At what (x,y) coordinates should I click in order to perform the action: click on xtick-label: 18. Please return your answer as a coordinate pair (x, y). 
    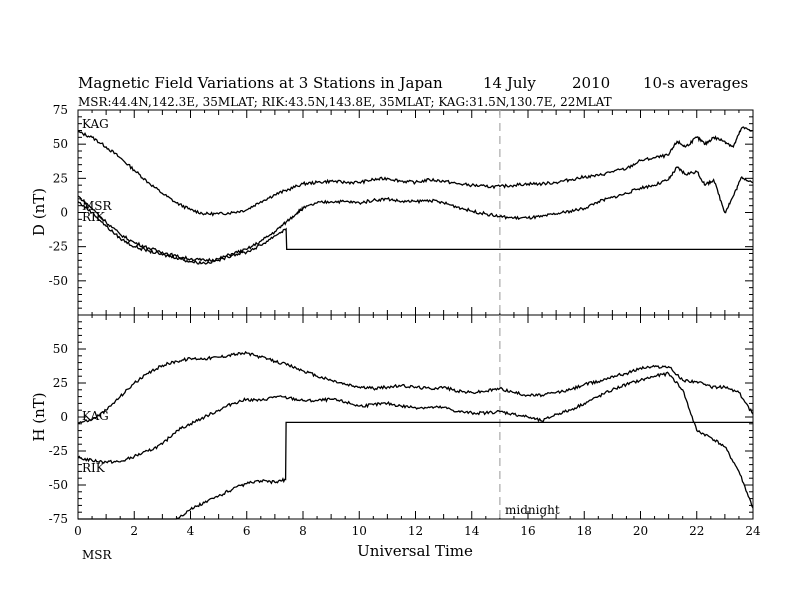
    Looking at the image, I should click on (584, 531).